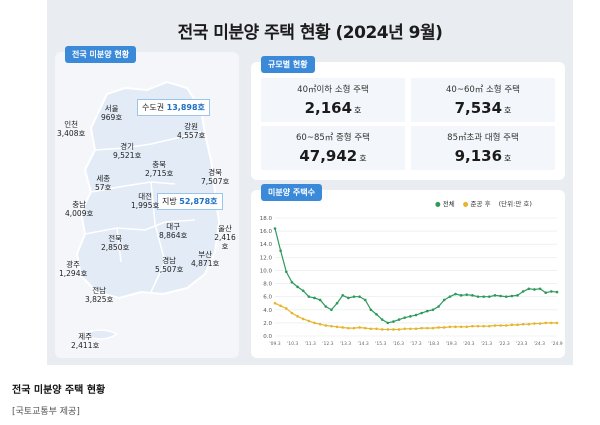 The image size is (600, 425). I want to click on region-sejong: 세종 57호, so click(103, 183).